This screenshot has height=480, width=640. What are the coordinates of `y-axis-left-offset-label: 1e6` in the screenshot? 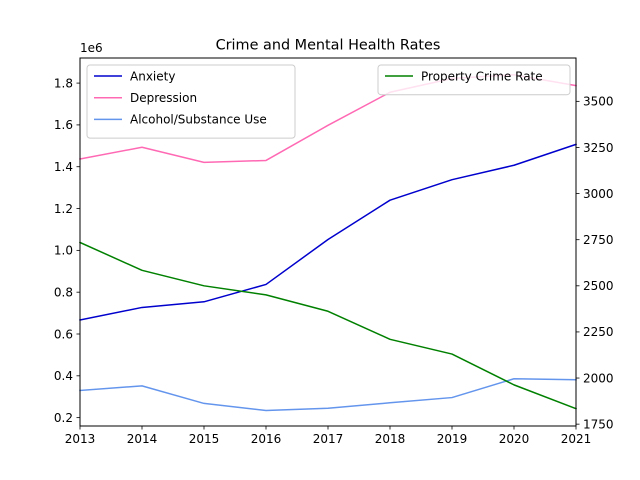 It's located at (91, 48).